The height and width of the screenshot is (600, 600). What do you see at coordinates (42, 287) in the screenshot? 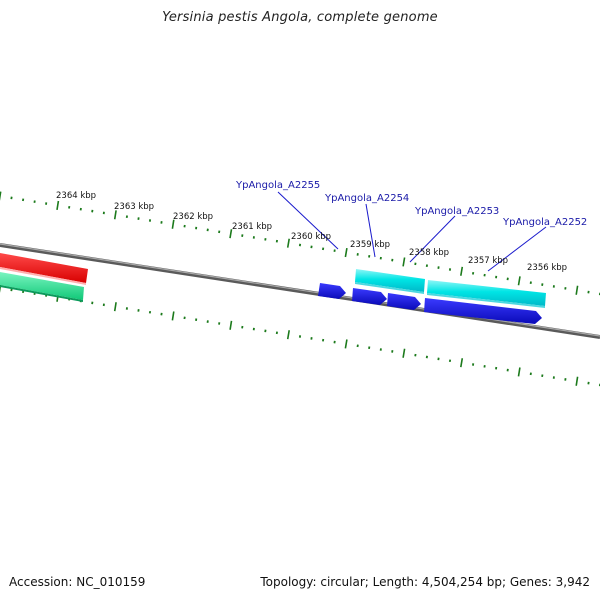
I see `green-feature` at bounding box center [42, 287].